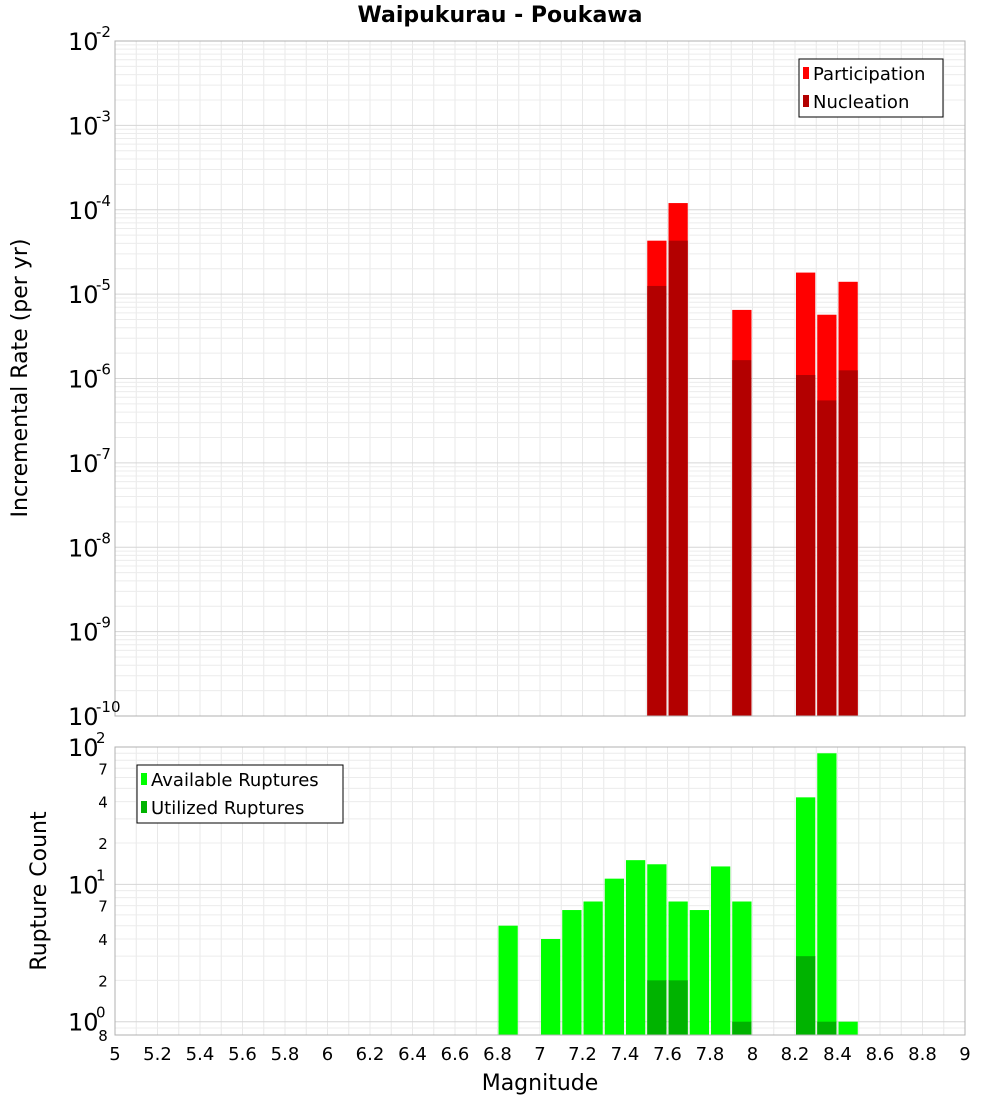 The image size is (1000, 1100). Describe the element at coordinates (869, 74) in the screenshot. I see `top-legend-label: Participation` at that location.